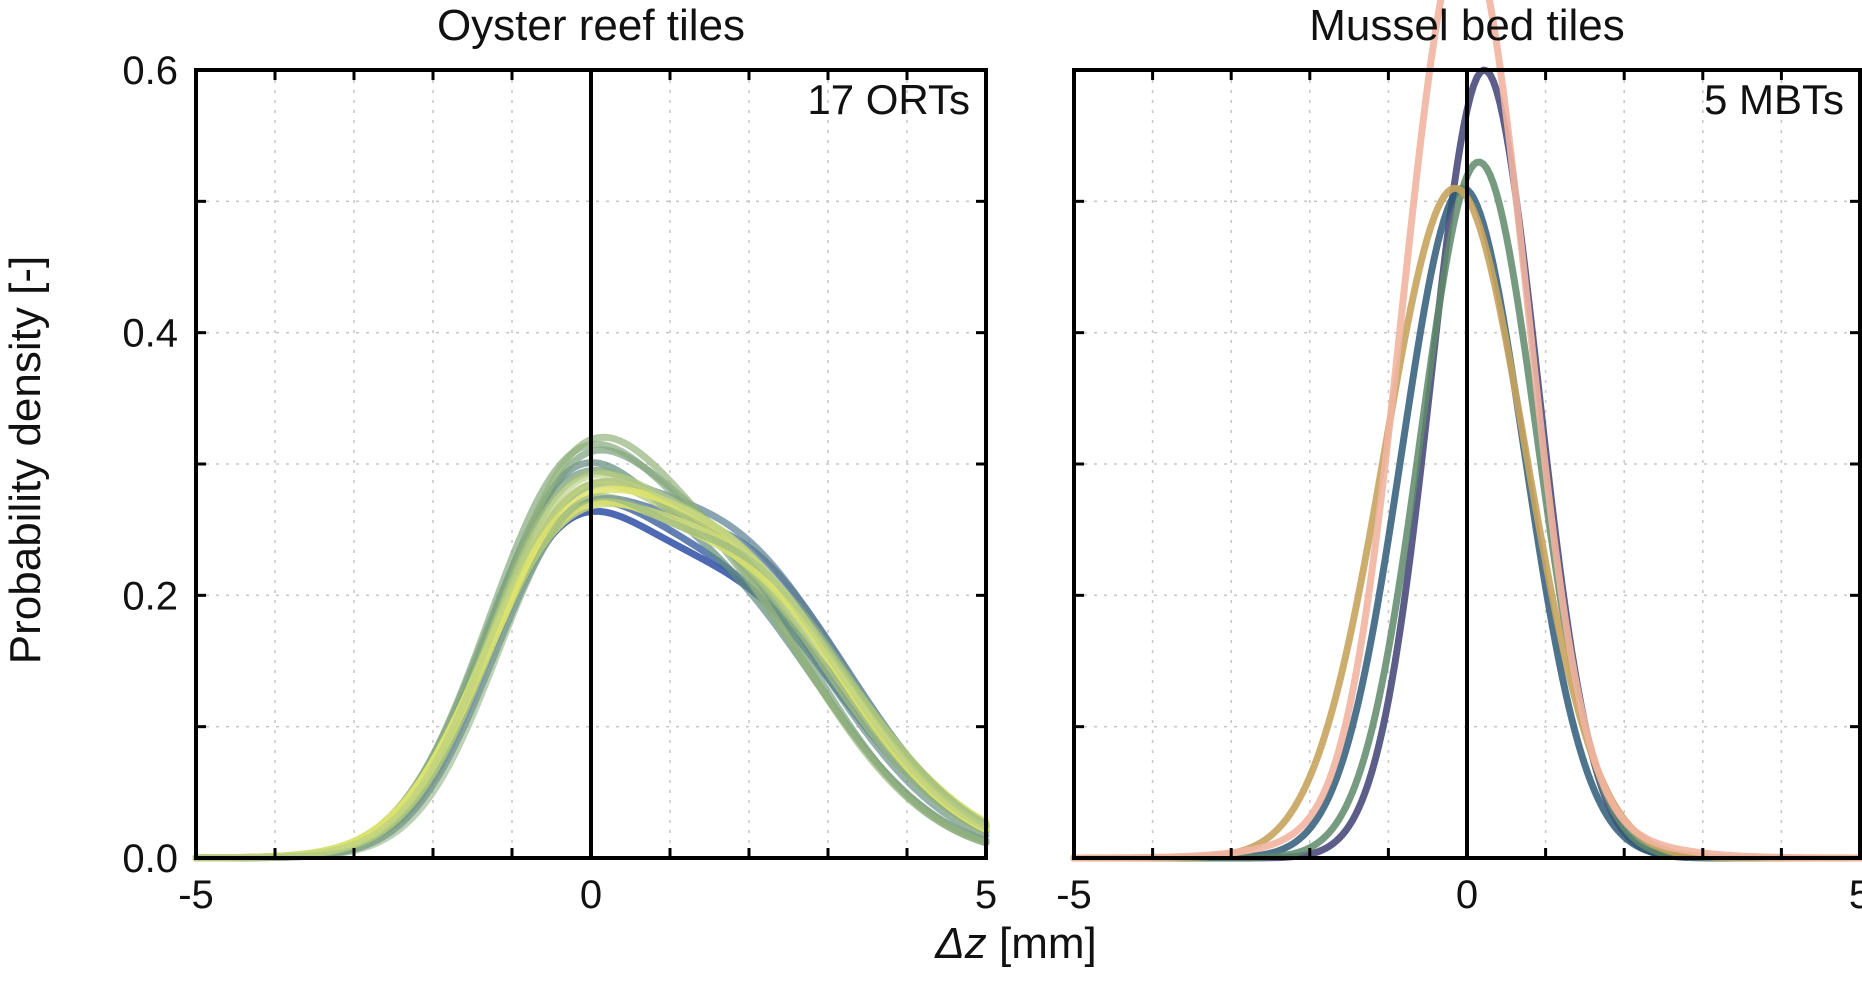 The height and width of the screenshot is (982, 1862). Describe the element at coordinates (150, 859) in the screenshot. I see `oyster-y-tick-label: 0.0` at that location.